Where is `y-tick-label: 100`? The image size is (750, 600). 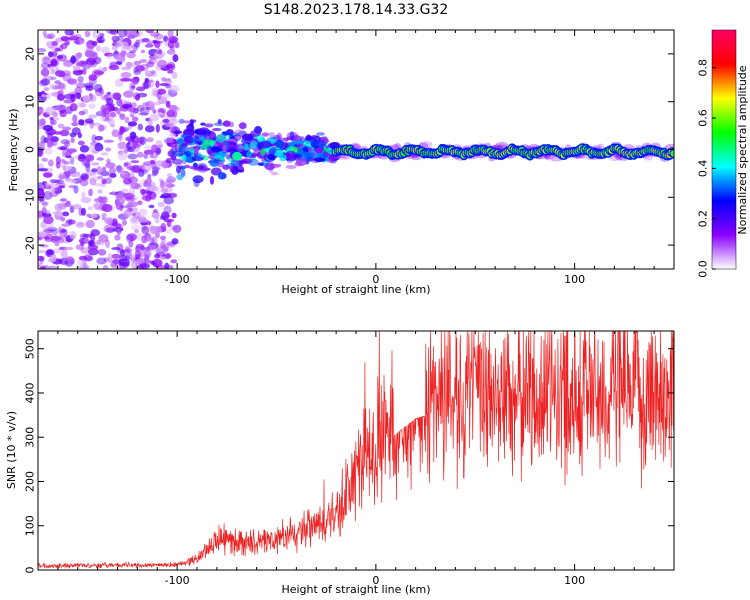 y-tick-label: 100 is located at coordinates (30, 525).